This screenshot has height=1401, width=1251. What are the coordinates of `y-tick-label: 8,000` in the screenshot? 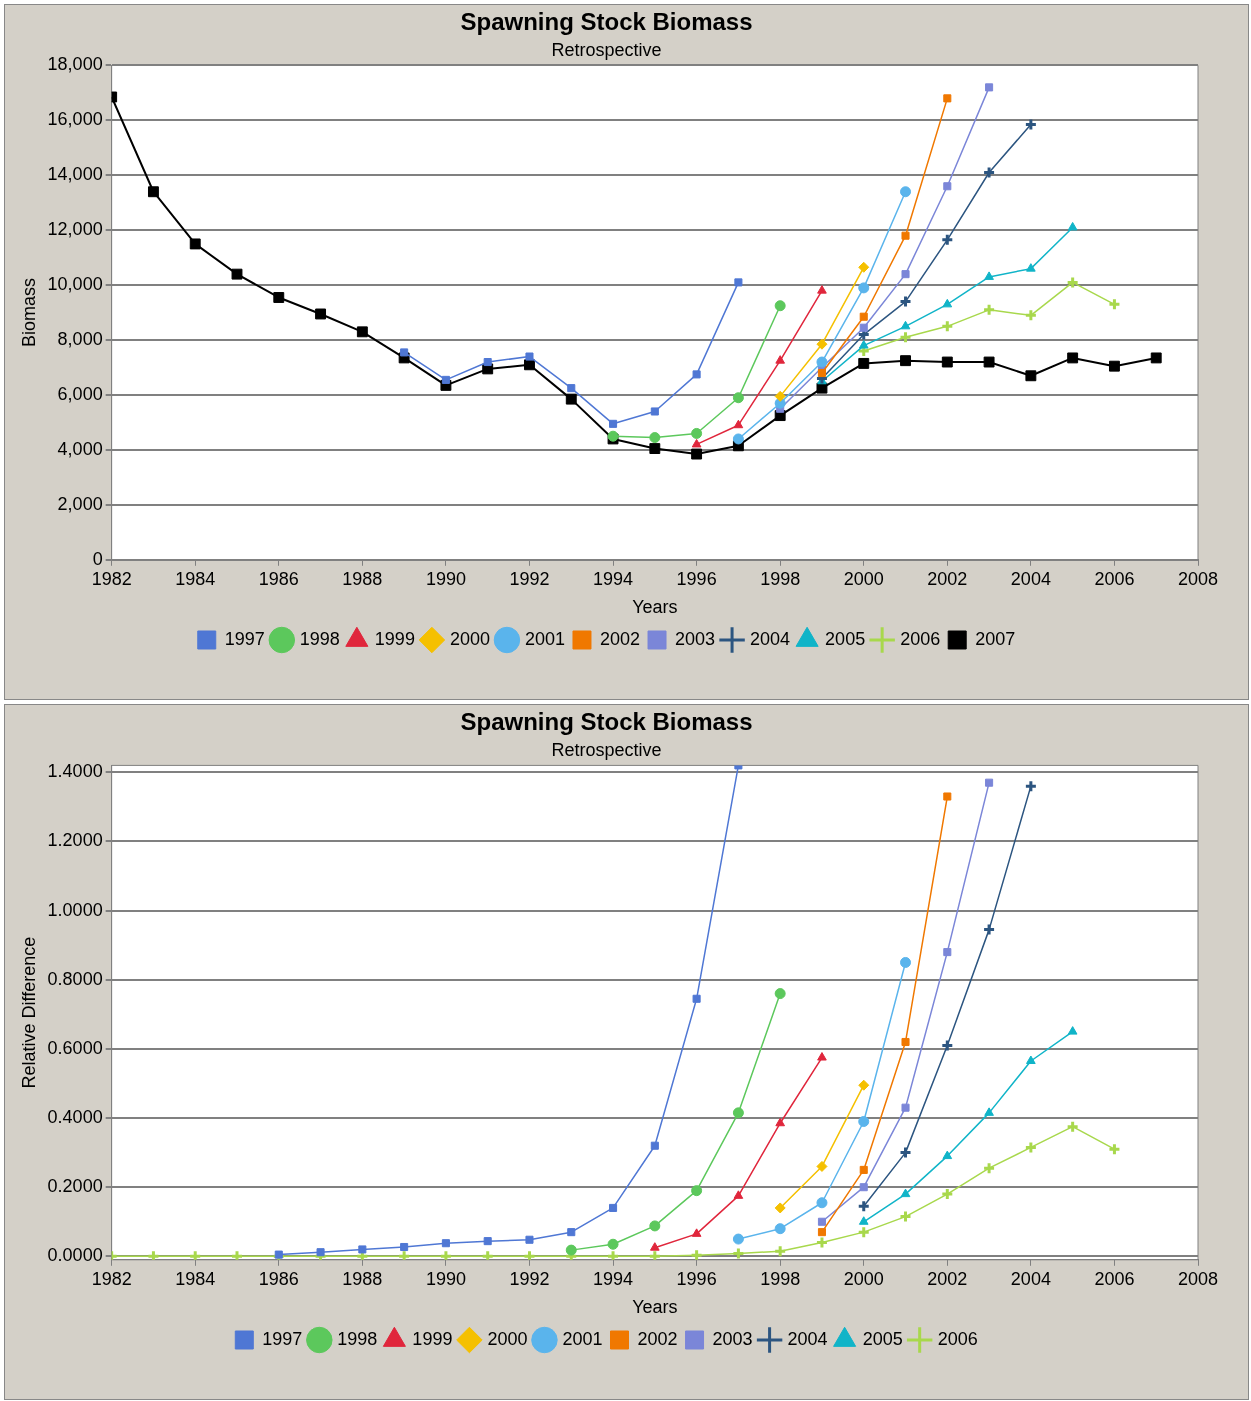 It's located at (80, 339).